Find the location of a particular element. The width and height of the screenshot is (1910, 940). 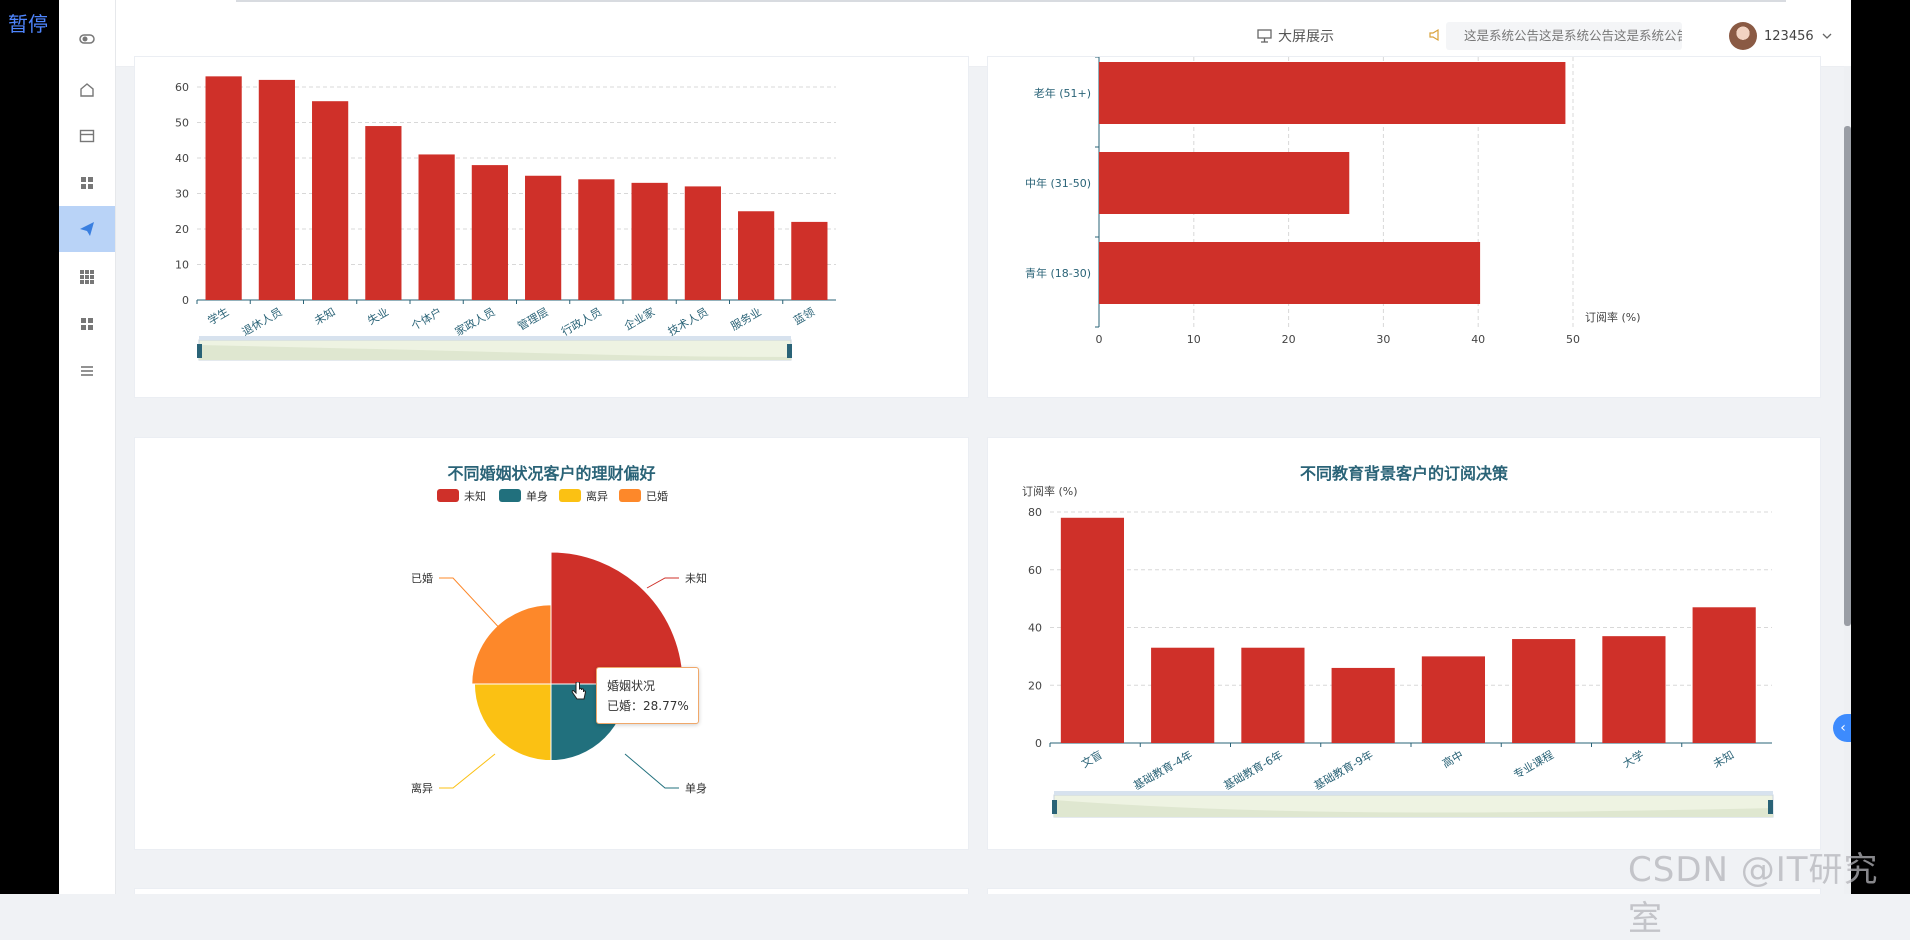

y-tick-label: 青年 (18-30) is located at coordinates (1058, 273).